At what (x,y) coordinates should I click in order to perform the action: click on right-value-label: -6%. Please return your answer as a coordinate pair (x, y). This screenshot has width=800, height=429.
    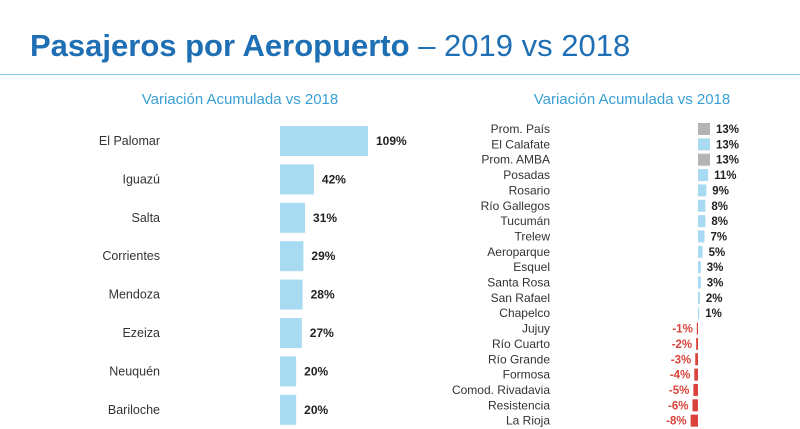
    Looking at the image, I should click on (678, 406).